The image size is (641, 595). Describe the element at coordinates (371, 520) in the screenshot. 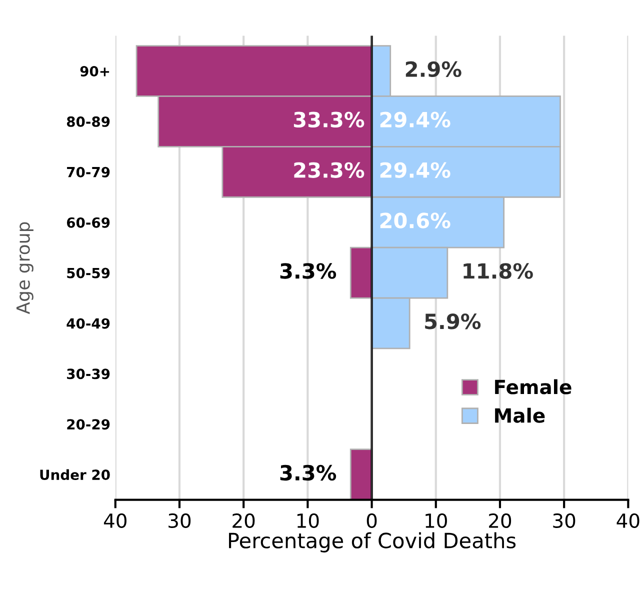

I see `x-tick-label: 0` at that location.